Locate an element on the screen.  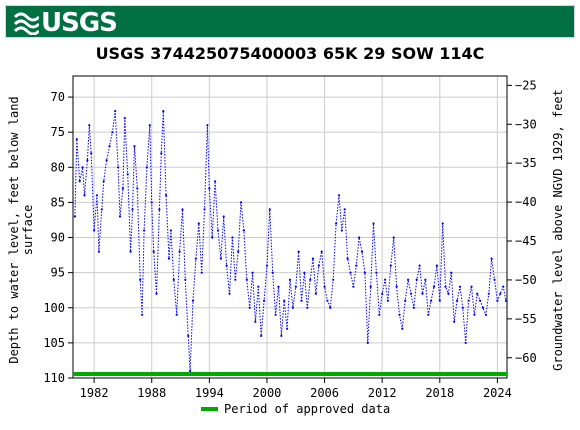
left-tick-label: 90 is located at coordinates (58, 238).